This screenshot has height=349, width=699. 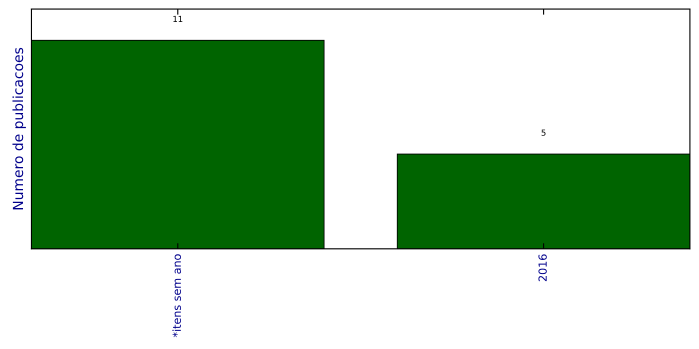 What do you see at coordinates (177, 19) in the screenshot?
I see `data-label: 11` at bounding box center [177, 19].